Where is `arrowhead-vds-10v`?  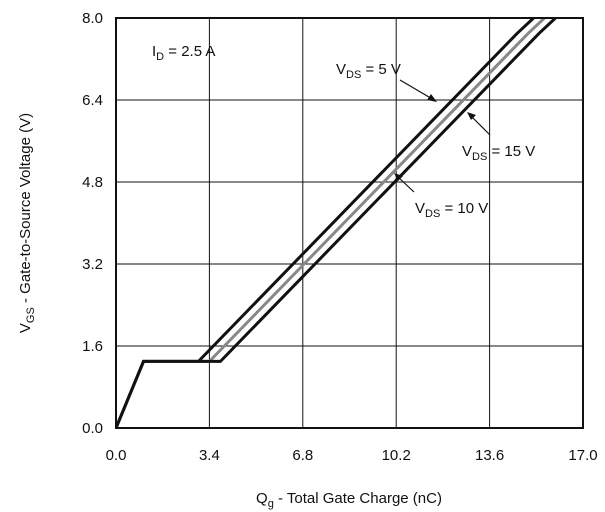
arrowhead-vds-10v is located at coordinates (398, 177).